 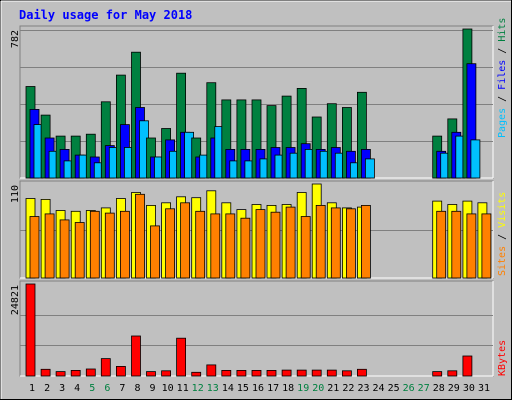 What do you see at coordinates (502, 75) in the screenshot?
I see `side-label-files: Files` at bounding box center [502, 75].